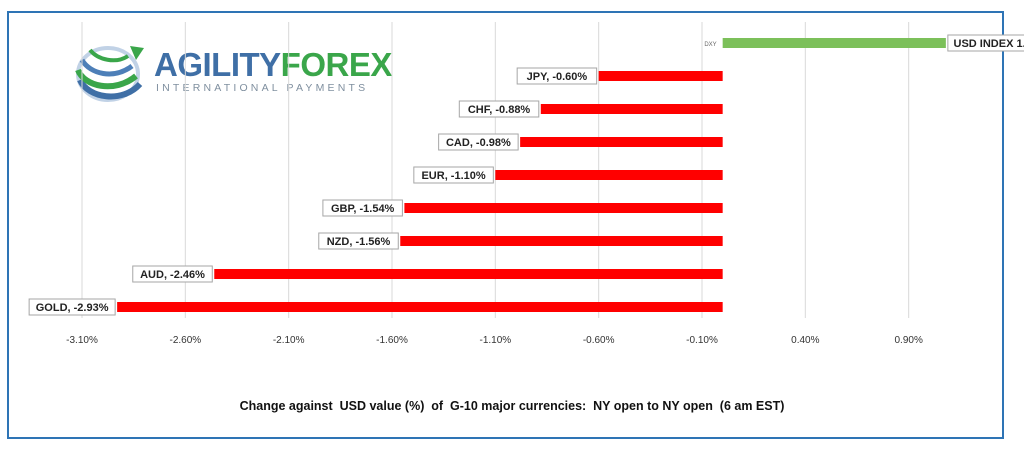 This screenshot has height=456, width=1024. I want to click on bar-dxy, so click(834, 43).